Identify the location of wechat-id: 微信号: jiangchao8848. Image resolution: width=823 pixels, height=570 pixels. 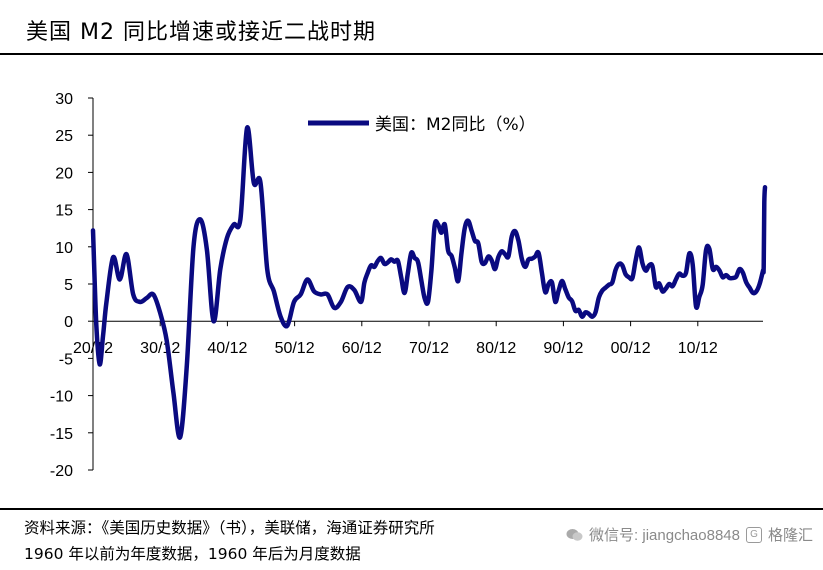
(664, 535).